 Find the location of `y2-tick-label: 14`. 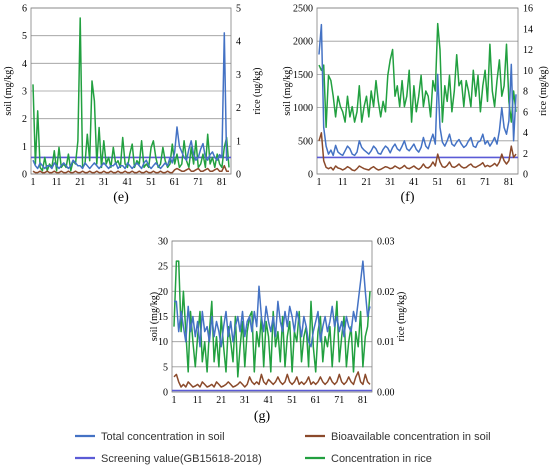

y2-tick-label: 14 is located at coordinates (528, 29).